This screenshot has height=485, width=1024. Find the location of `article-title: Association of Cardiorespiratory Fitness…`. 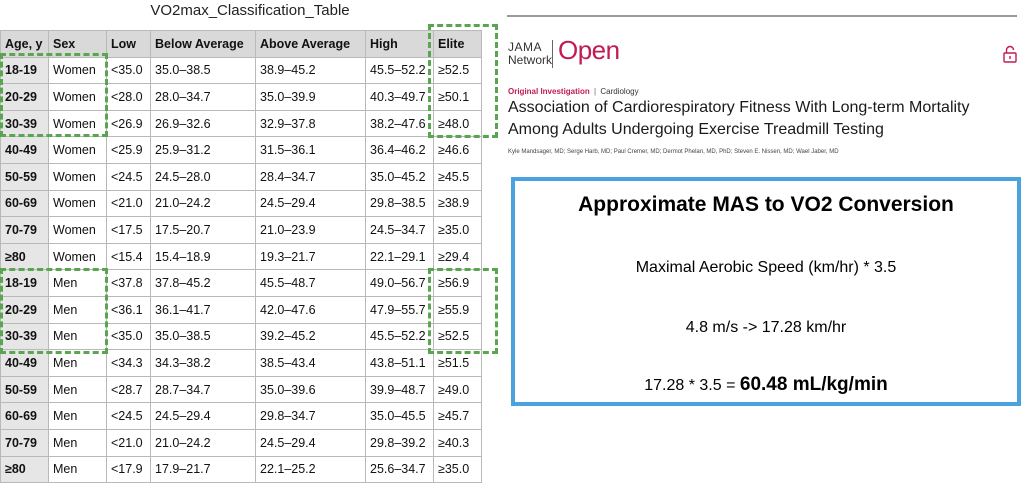

article-title: Association of Cardiorespiratory Fitness… is located at coordinates (739, 118).